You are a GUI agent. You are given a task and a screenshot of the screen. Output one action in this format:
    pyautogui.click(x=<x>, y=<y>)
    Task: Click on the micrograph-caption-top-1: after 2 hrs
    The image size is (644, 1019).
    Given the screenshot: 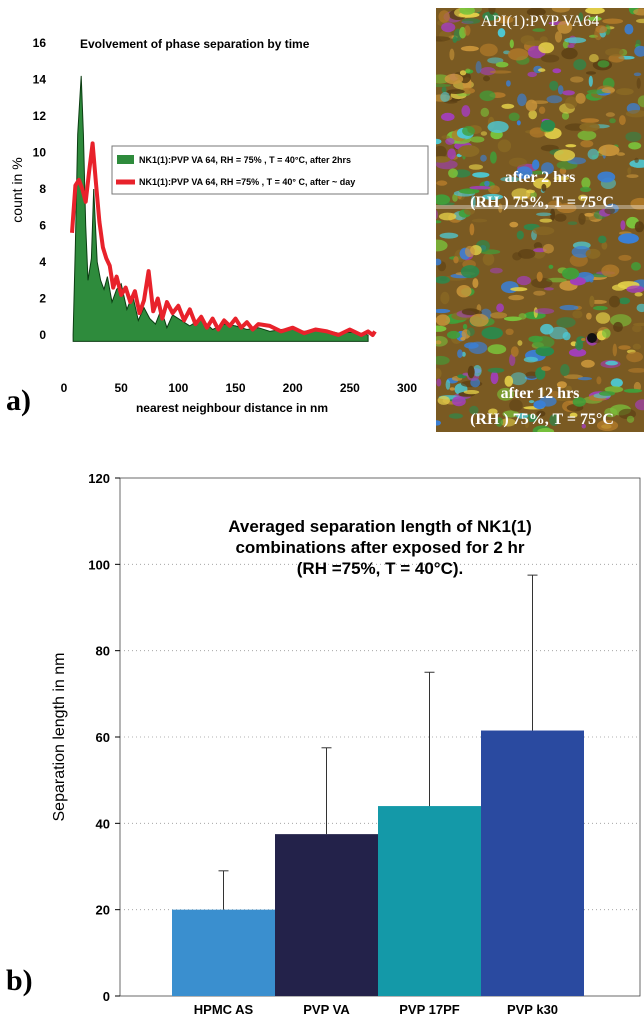 What is the action you would take?
    pyautogui.click(x=540, y=177)
    